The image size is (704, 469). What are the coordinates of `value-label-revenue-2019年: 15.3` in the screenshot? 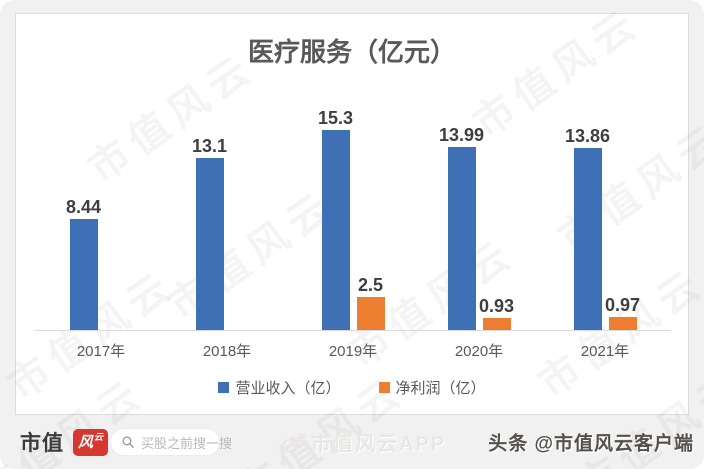 It's located at (335, 118).